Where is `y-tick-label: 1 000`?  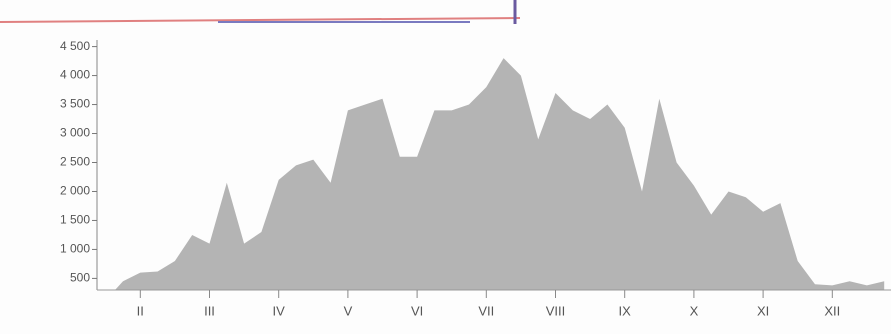 y-tick-label: 1 000 is located at coordinates (75, 249).